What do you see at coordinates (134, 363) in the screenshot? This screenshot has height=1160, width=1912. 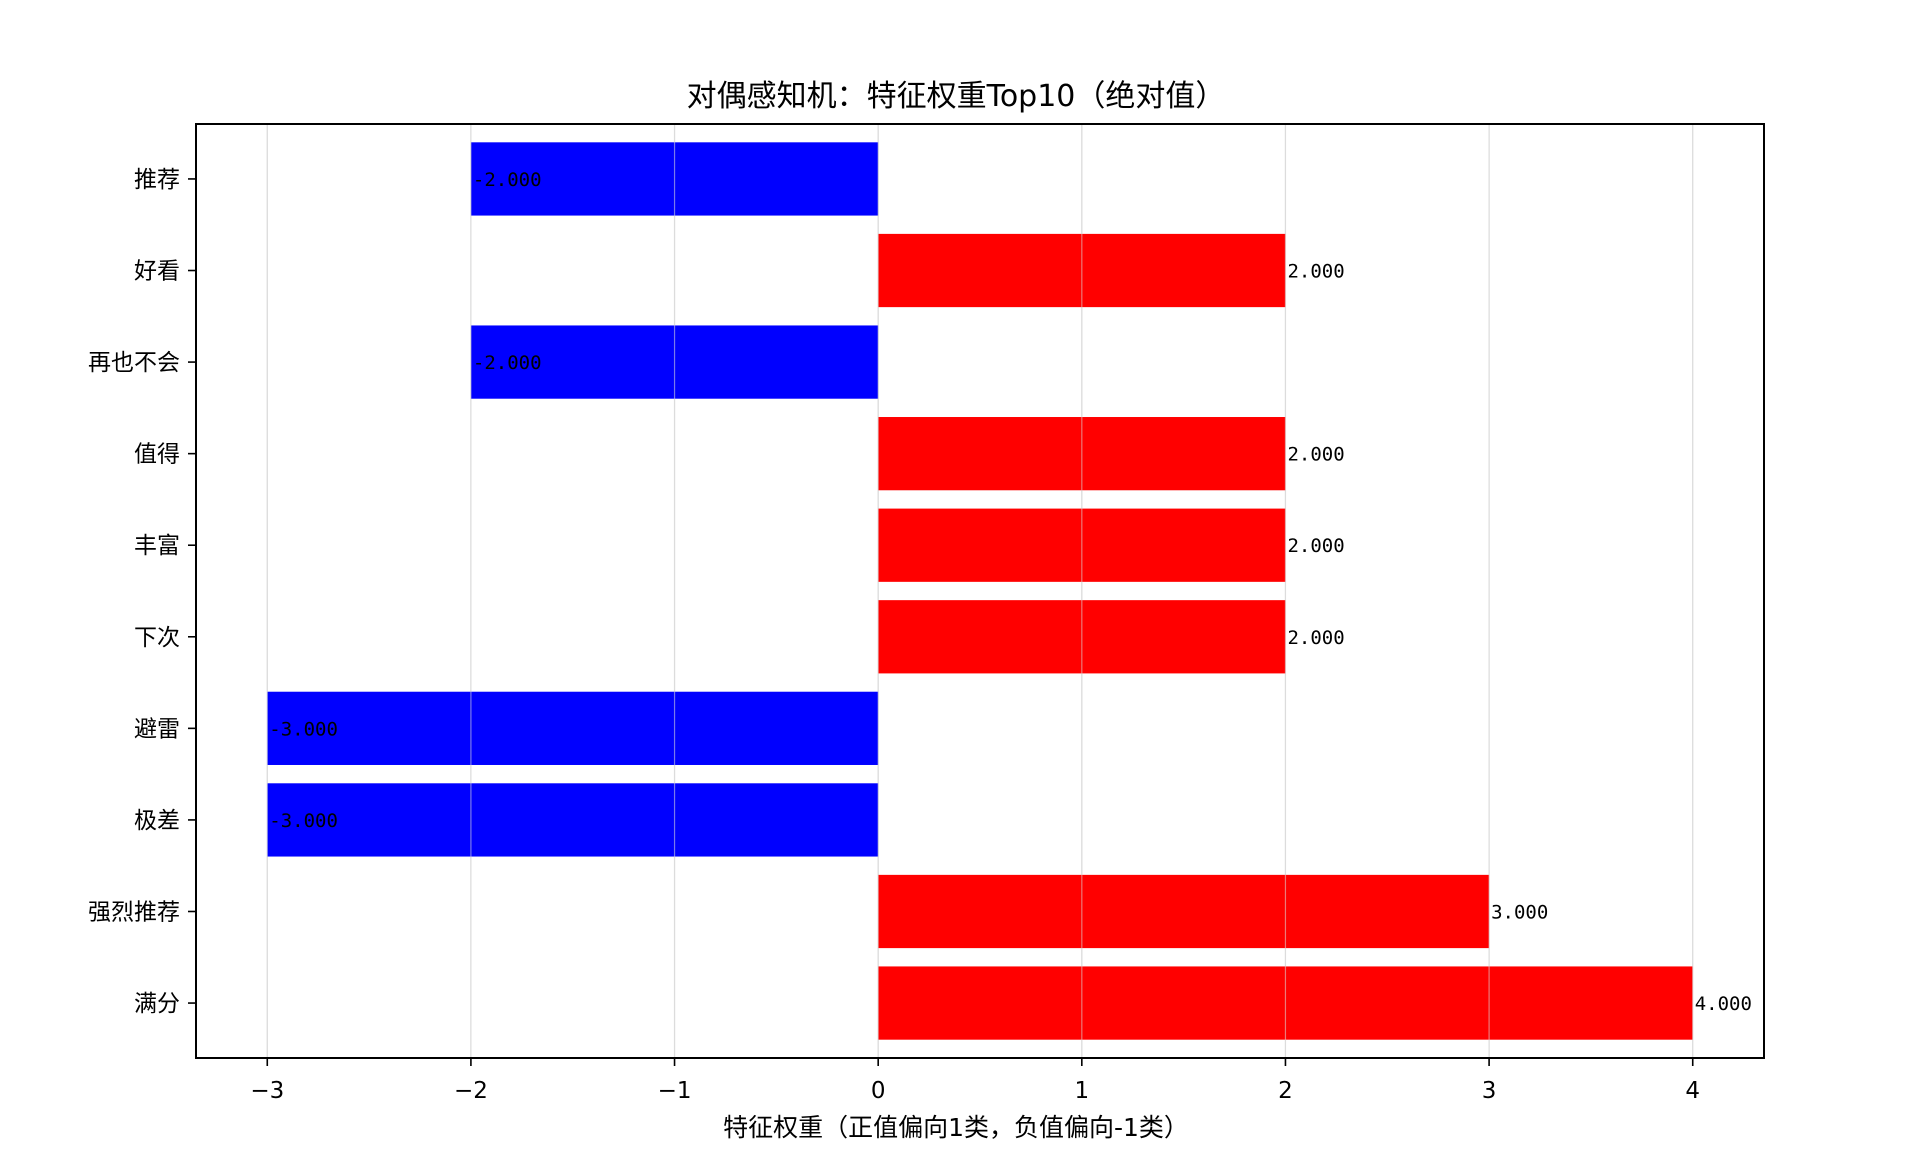 I see `y-tick-label: 再也不会` at bounding box center [134, 363].